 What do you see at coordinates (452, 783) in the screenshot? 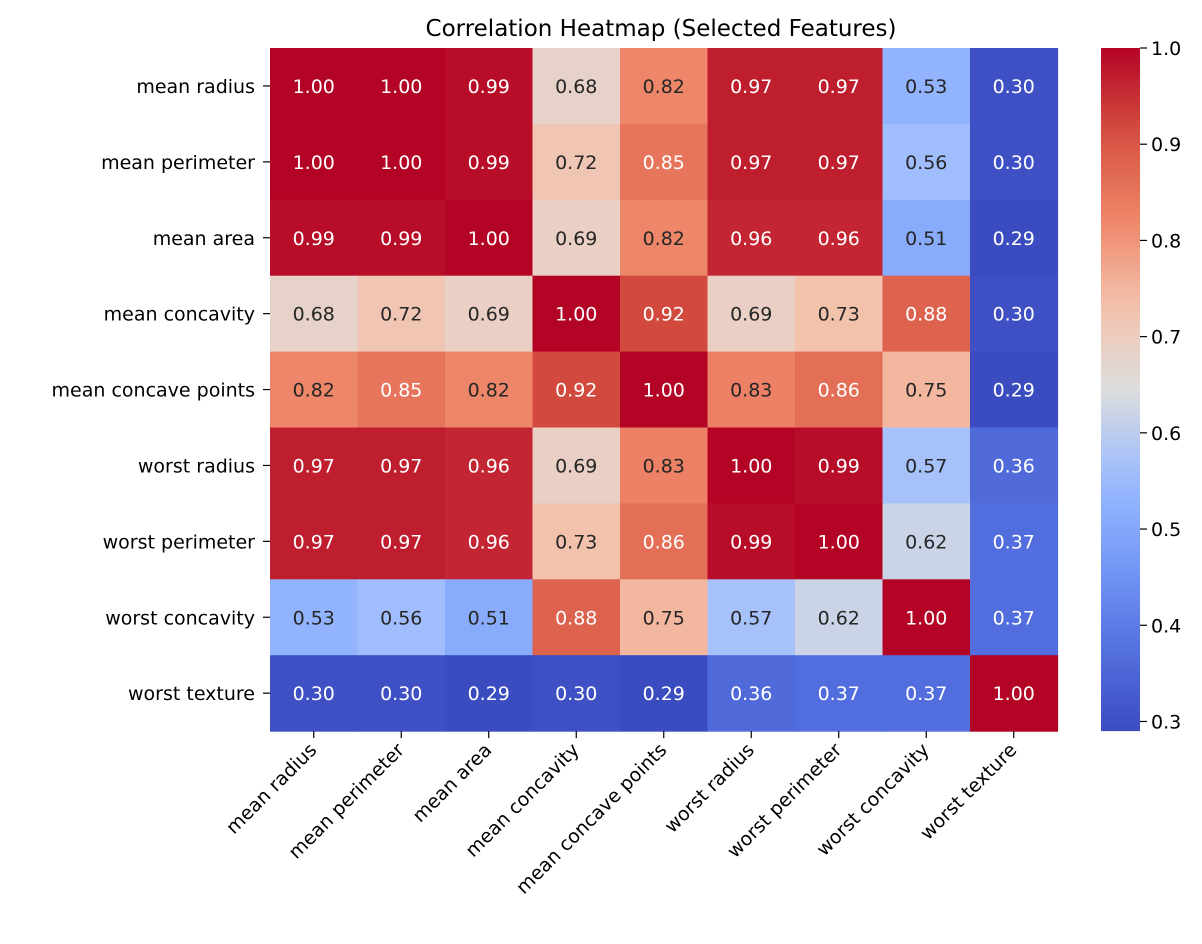
I see `column-label-mean-area: mean area` at bounding box center [452, 783].